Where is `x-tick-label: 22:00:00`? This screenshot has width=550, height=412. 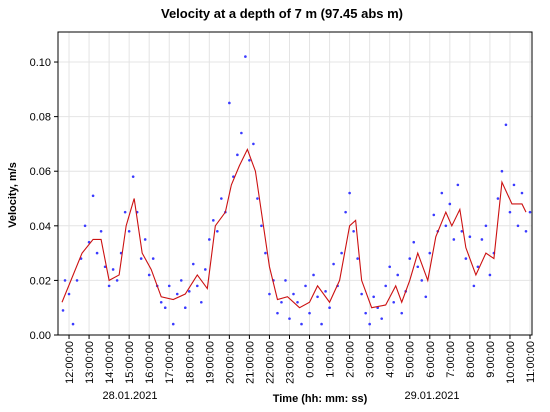
x-tick-label: 22:00:00 is located at coordinates (270, 362).